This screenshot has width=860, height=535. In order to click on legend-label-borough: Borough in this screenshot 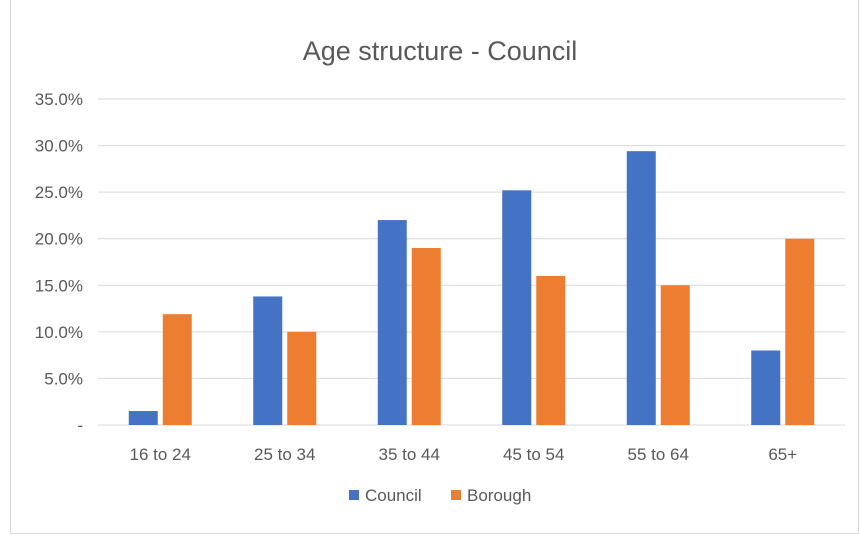, I will do `click(499, 495)`.